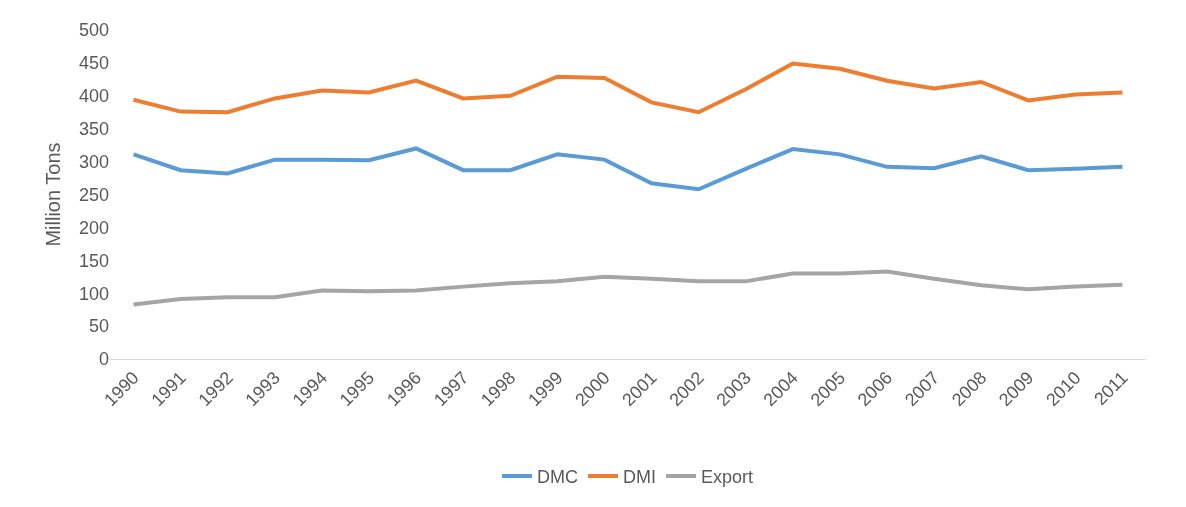  I want to click on y-tick-label: 250, so click(93, 194).